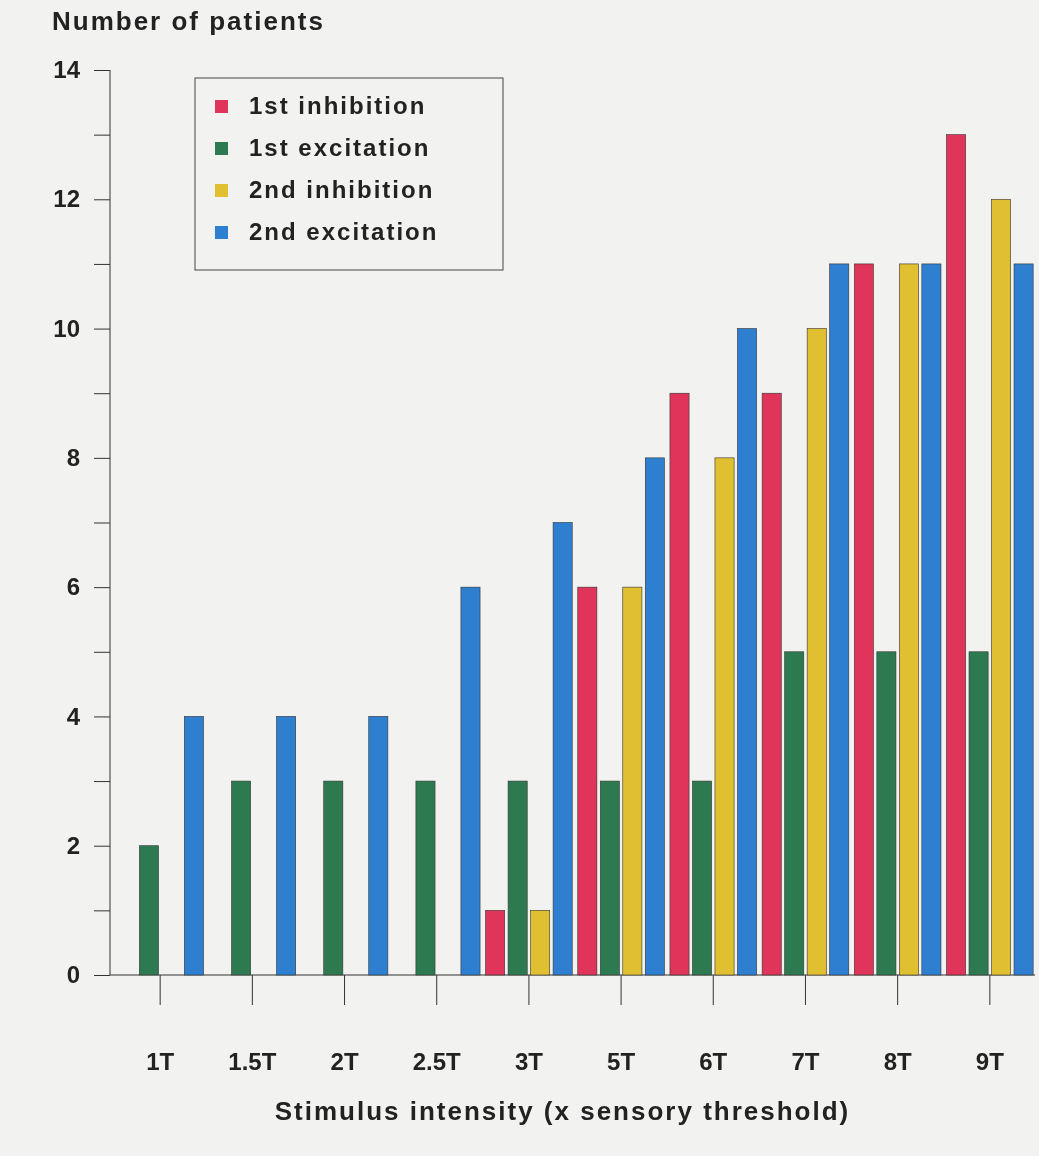 The image size is (1039, 1156). What do you see at coordinates (160, 1062) in the screenshot?
I see `x-tick-label: 1T` at bounding box center [160, 1062].